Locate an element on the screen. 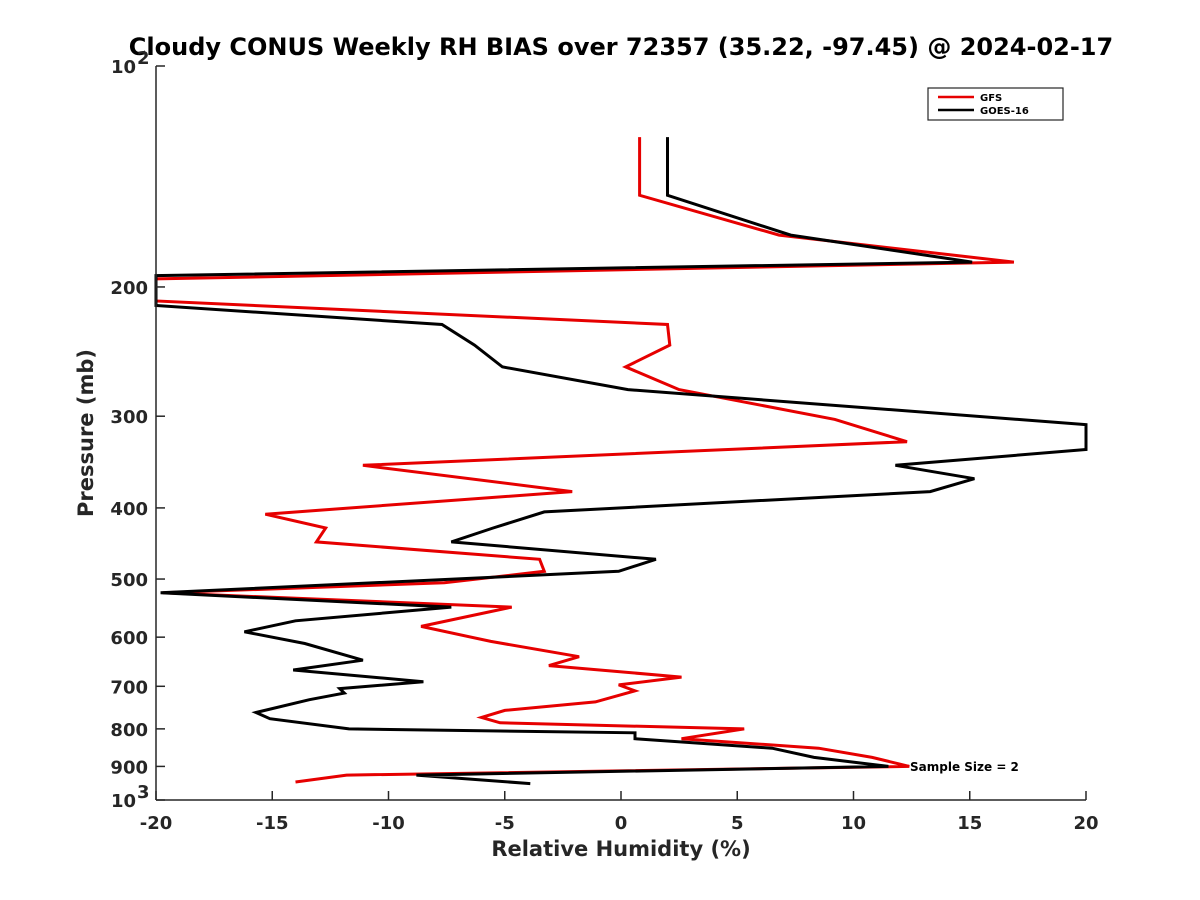  y-tick-label: 200 is located at coordinates (129, 288).